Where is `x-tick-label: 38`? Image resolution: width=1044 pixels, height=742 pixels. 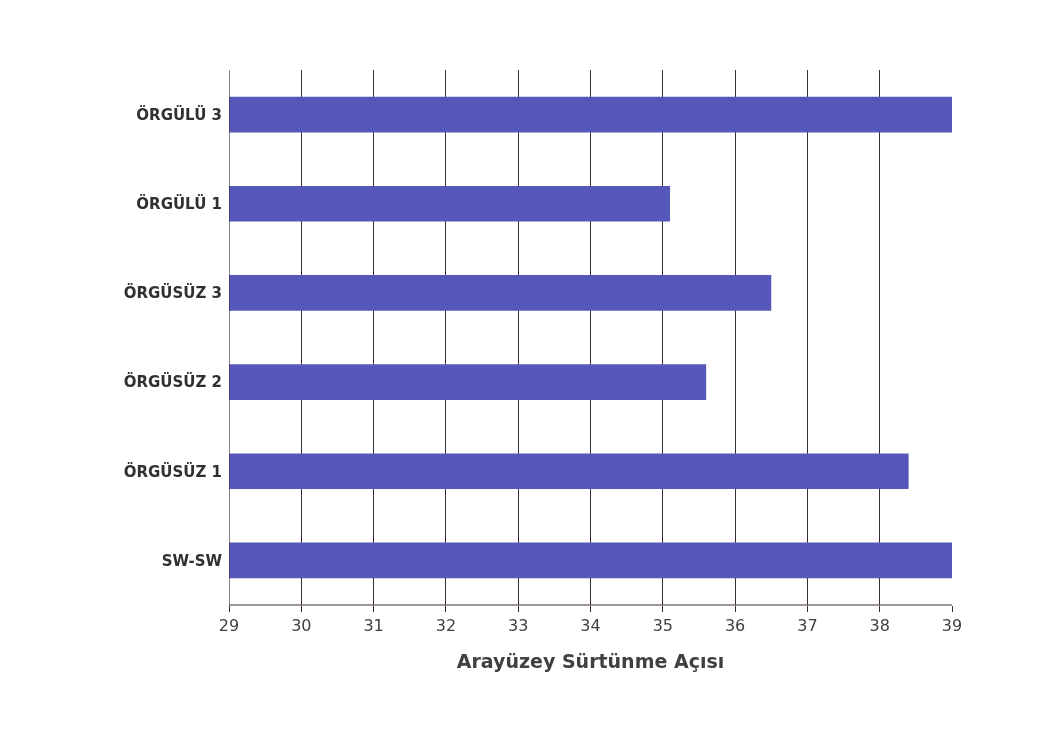
x-tick-label: 38 is located at coordinates (879, 626).